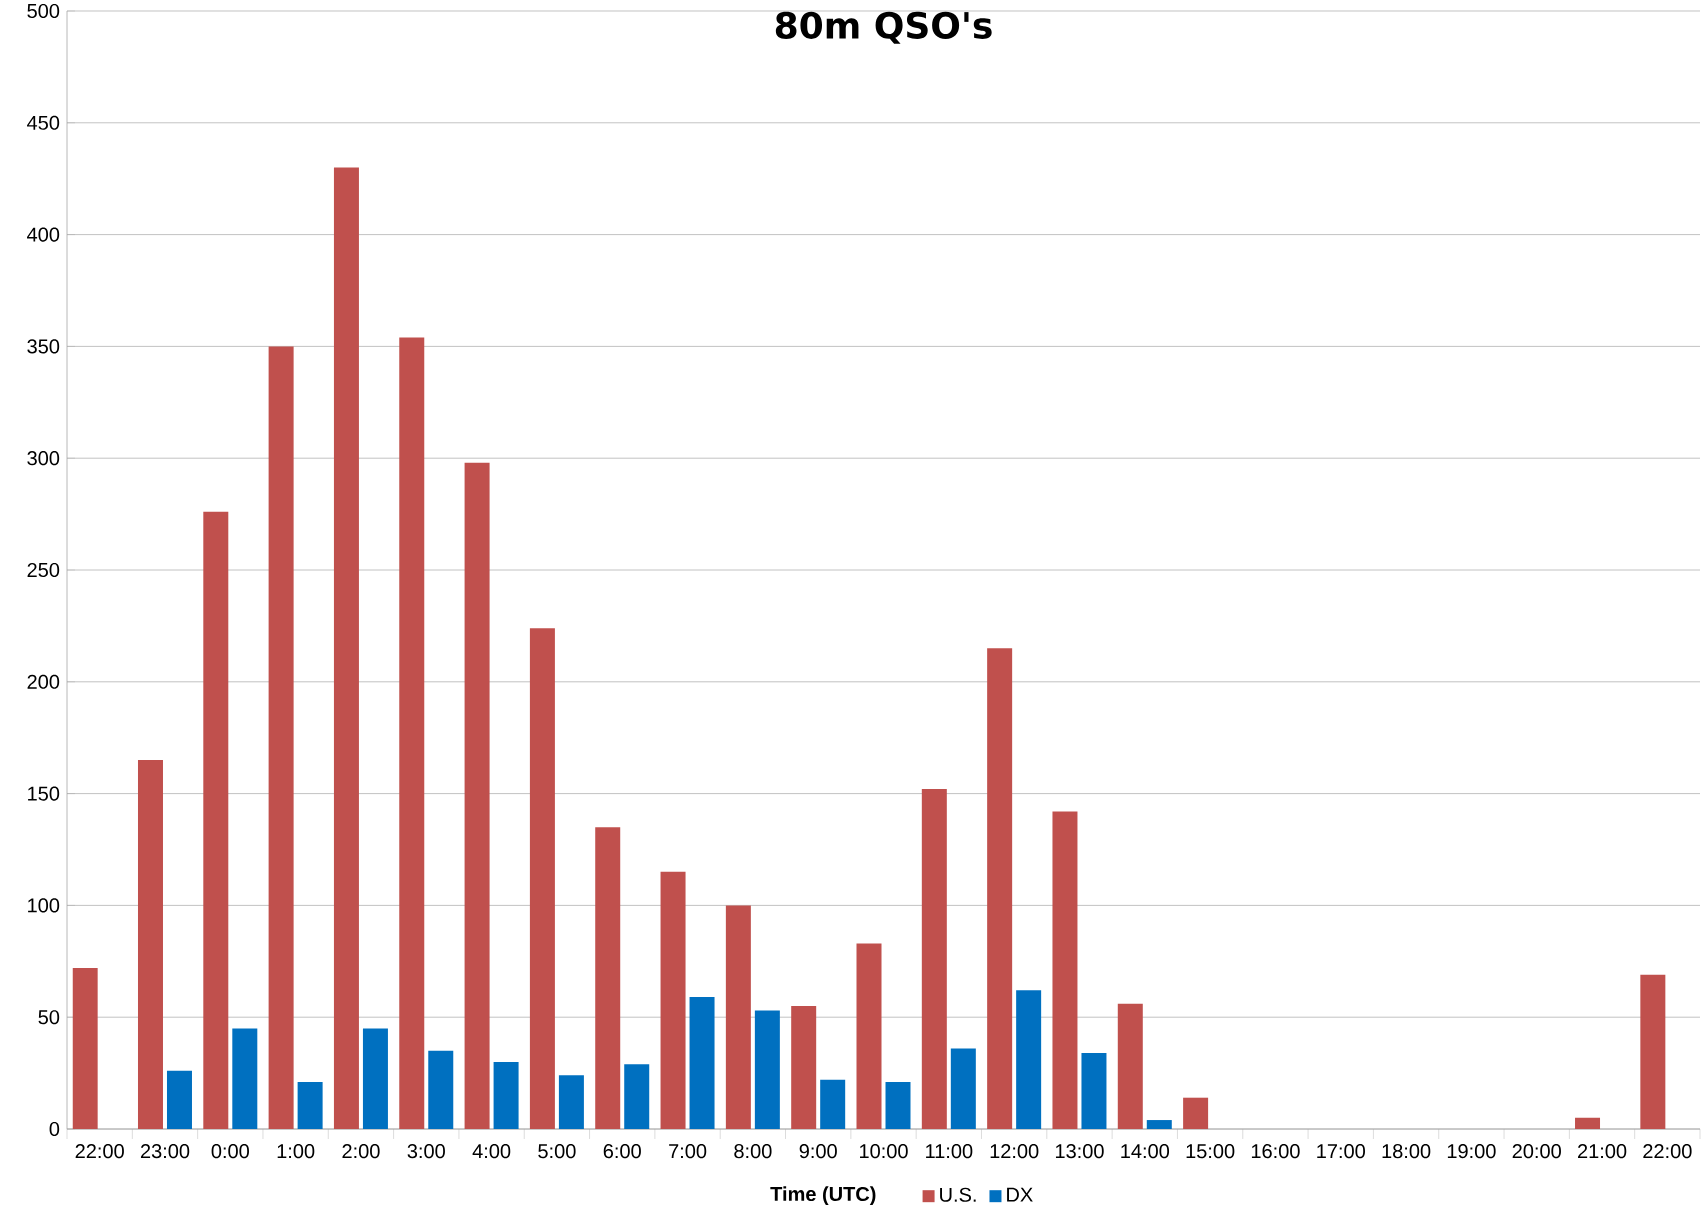  What do you see at coordinates (44, 905) in the screenshot?
I see `y-tick-label: 100` at bounding box center [44, 905].